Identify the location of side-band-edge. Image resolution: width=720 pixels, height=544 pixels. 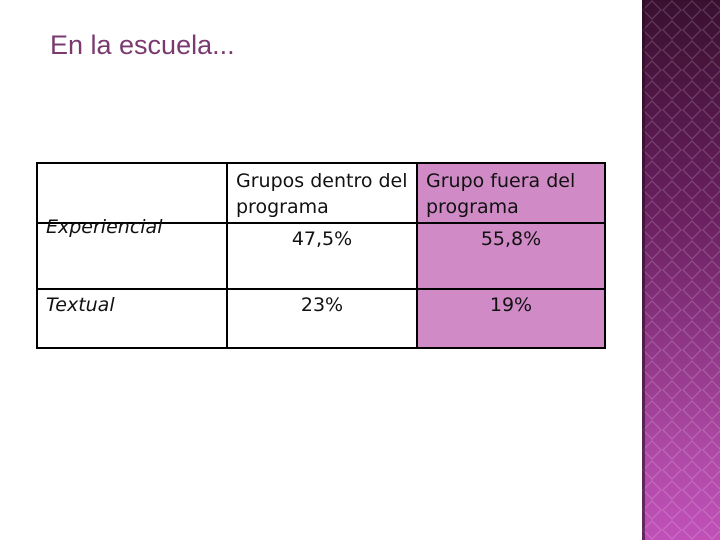
(643, 270).